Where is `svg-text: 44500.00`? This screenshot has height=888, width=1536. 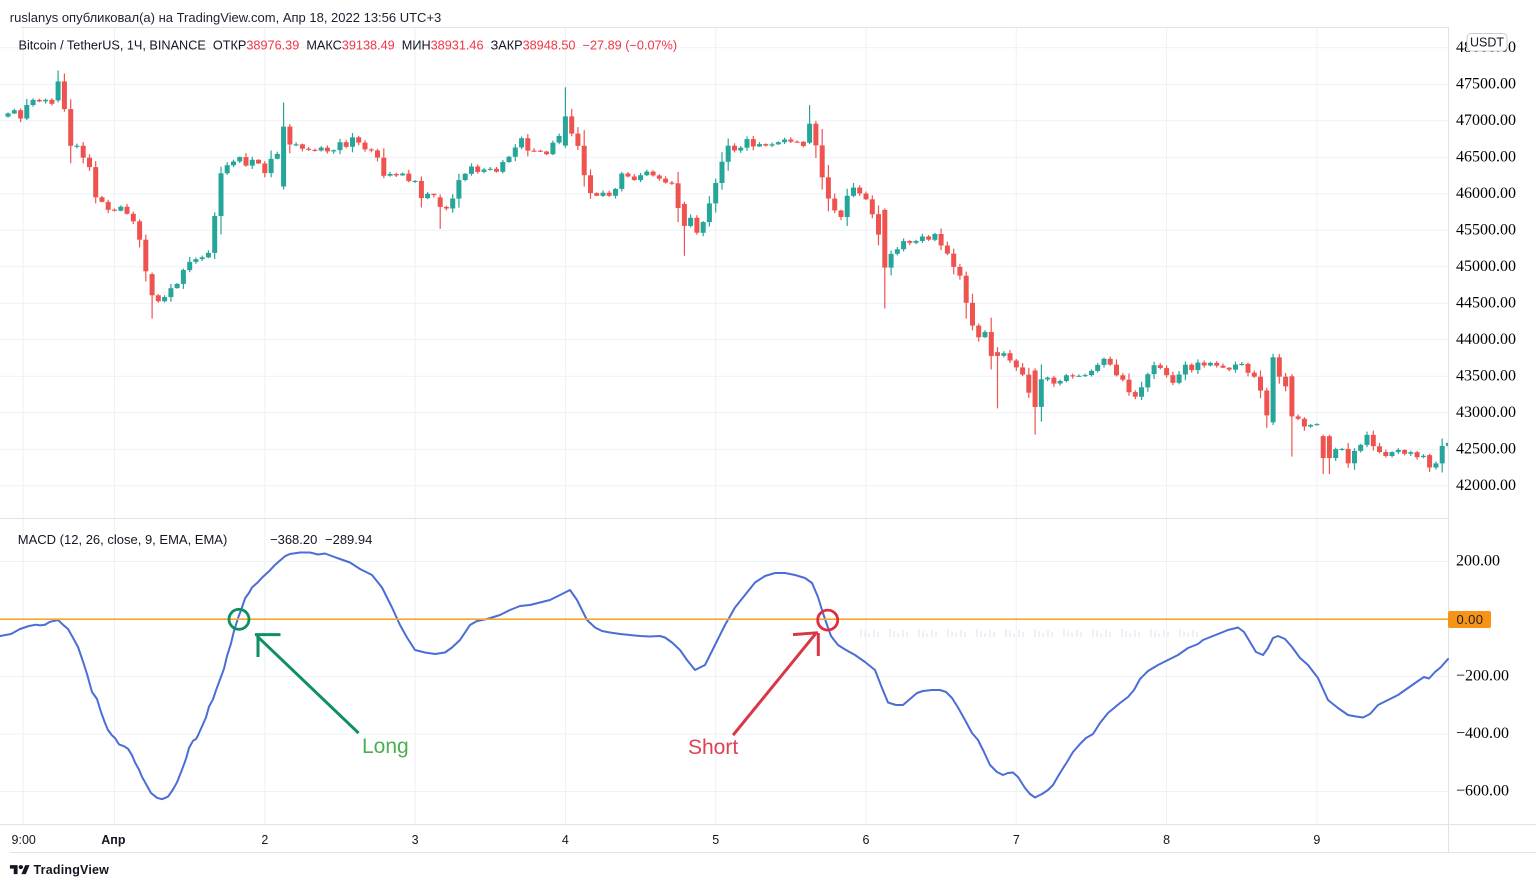
svg-text: 44500.00 is located at coordinates (1486, 303).